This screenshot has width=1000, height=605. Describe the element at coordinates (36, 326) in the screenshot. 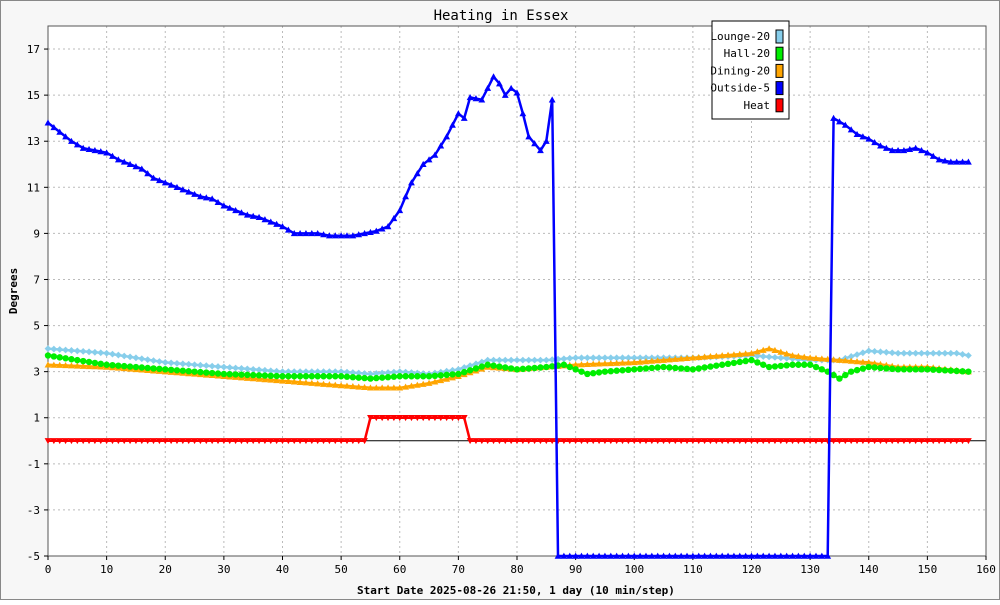

I see `y-tick-label: 5` at that location.